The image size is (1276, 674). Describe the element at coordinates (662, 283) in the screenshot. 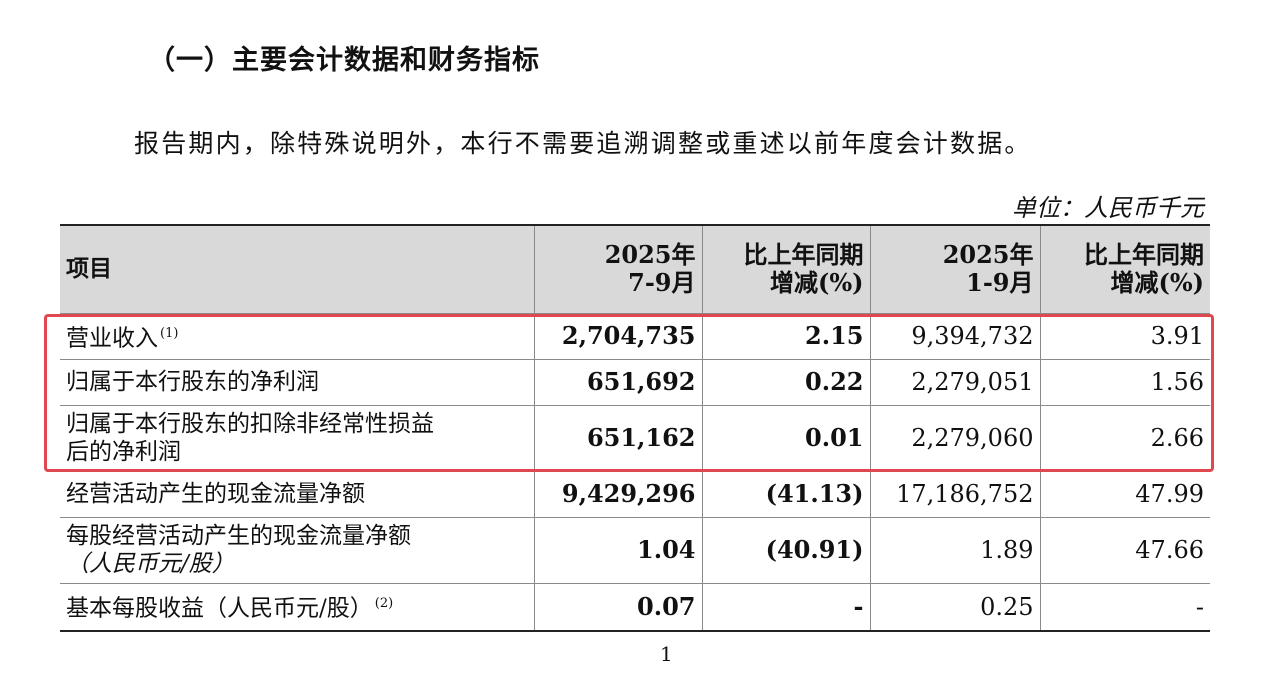

I see `column-header-q3-line2: 7-9月` at that location.